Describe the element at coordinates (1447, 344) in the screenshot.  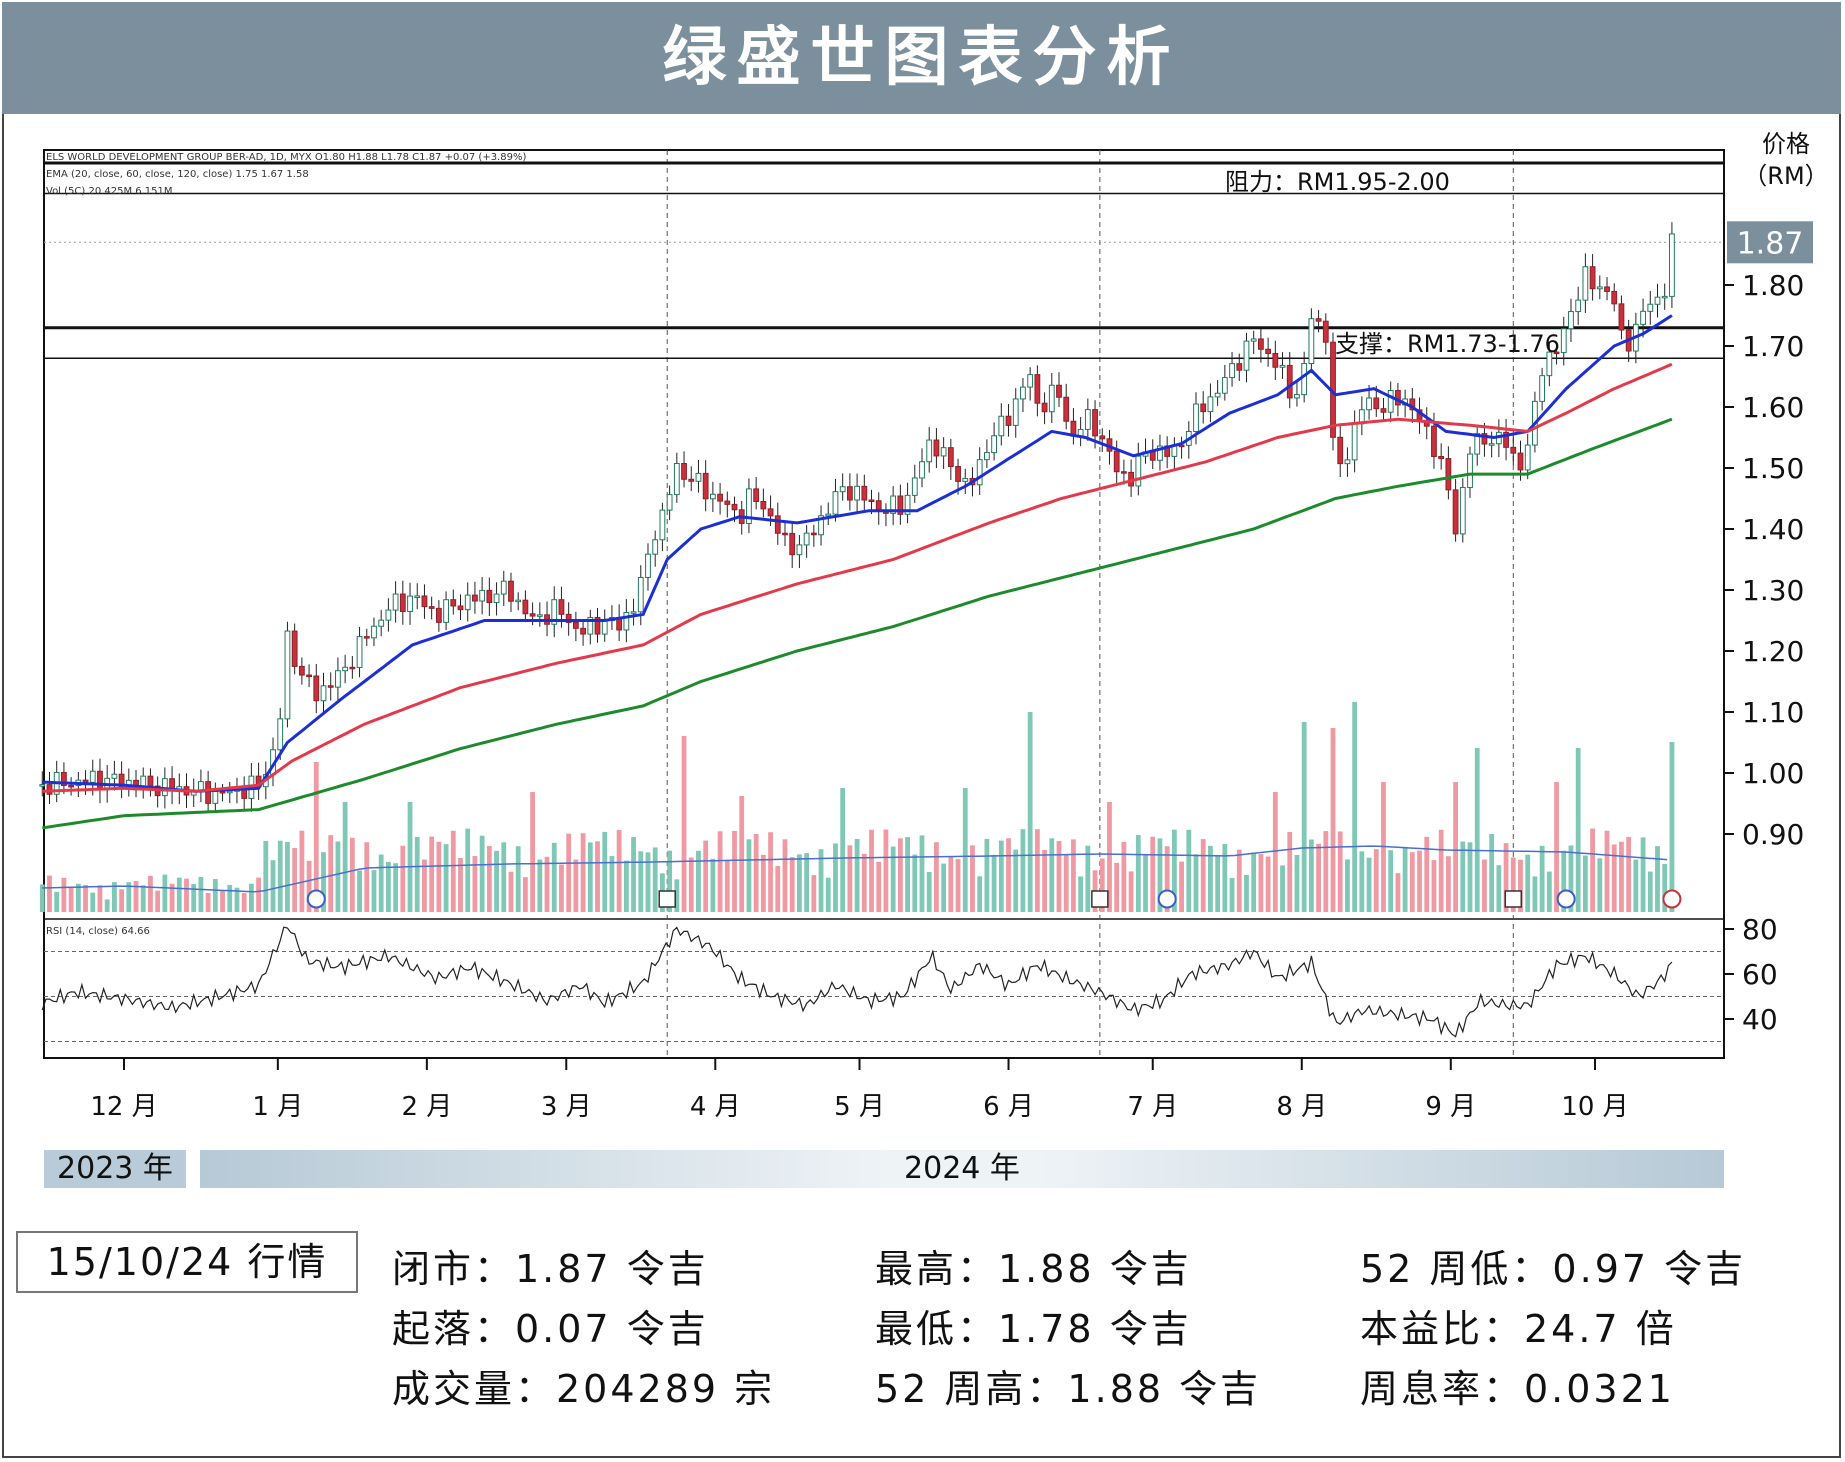
I see `support-label: 支撑：RM1.73-1.76` at that location.